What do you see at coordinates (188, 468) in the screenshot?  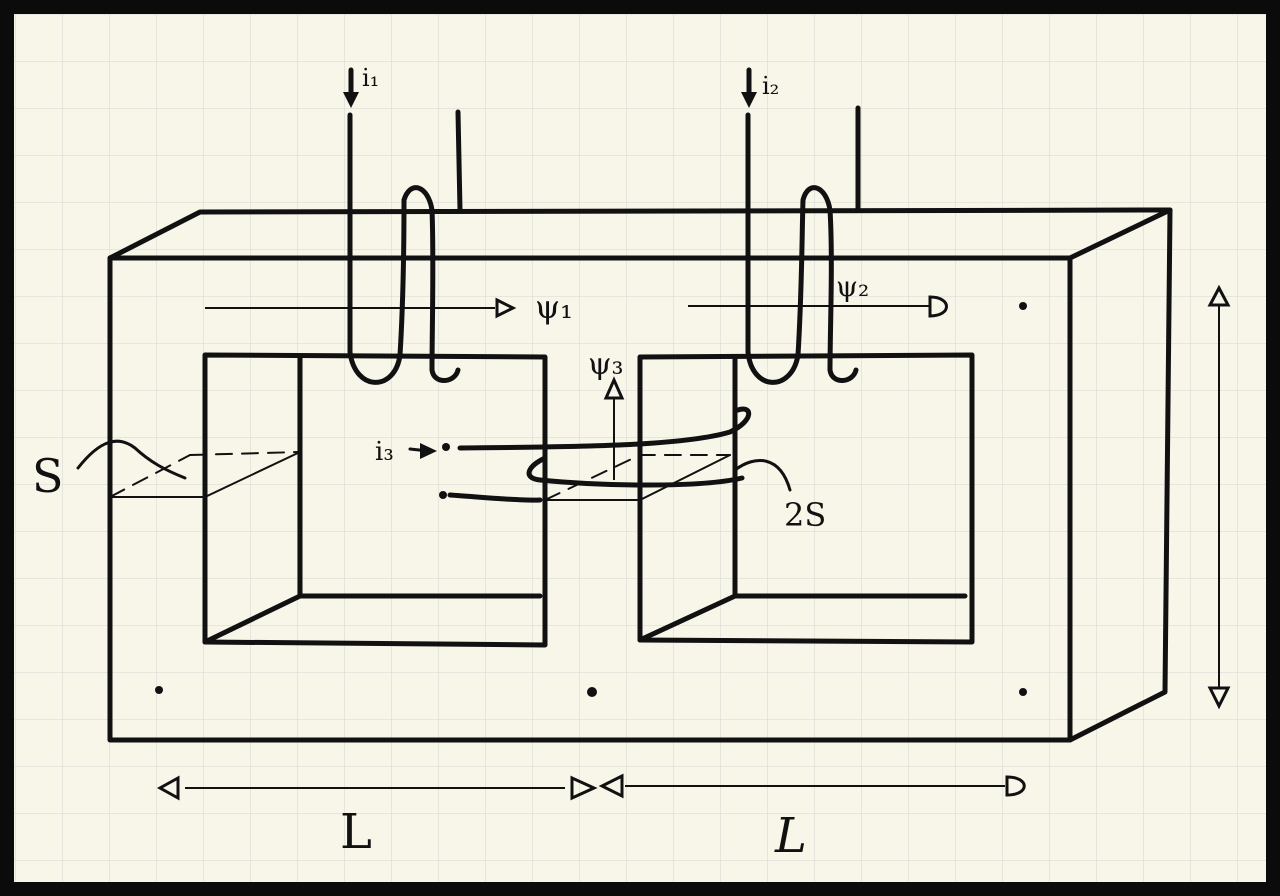 I see `cross-section-s` at bounding box center [188, 468].